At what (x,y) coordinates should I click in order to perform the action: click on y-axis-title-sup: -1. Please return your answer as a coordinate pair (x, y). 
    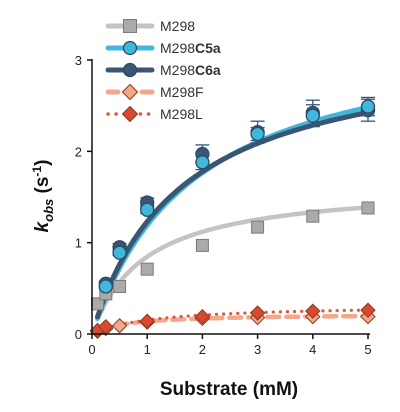
    Looking at the image, I should click on (37, 171).